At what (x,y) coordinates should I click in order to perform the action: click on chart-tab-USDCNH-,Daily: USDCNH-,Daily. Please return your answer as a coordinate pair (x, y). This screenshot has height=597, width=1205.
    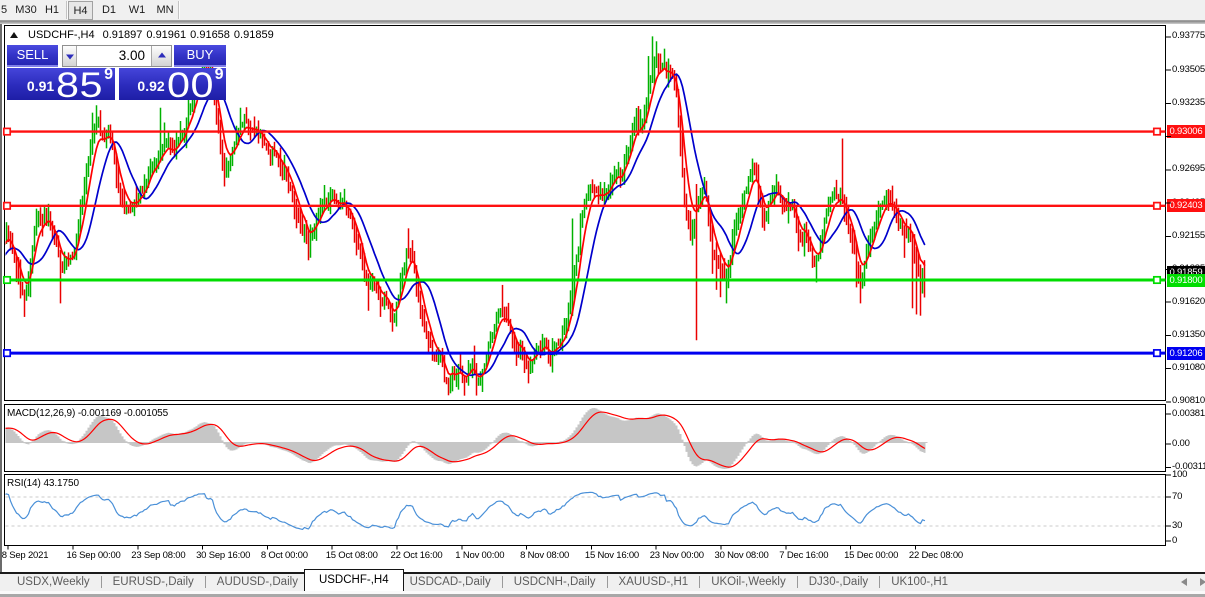
    Looking at the image, I should click on (554, 581).